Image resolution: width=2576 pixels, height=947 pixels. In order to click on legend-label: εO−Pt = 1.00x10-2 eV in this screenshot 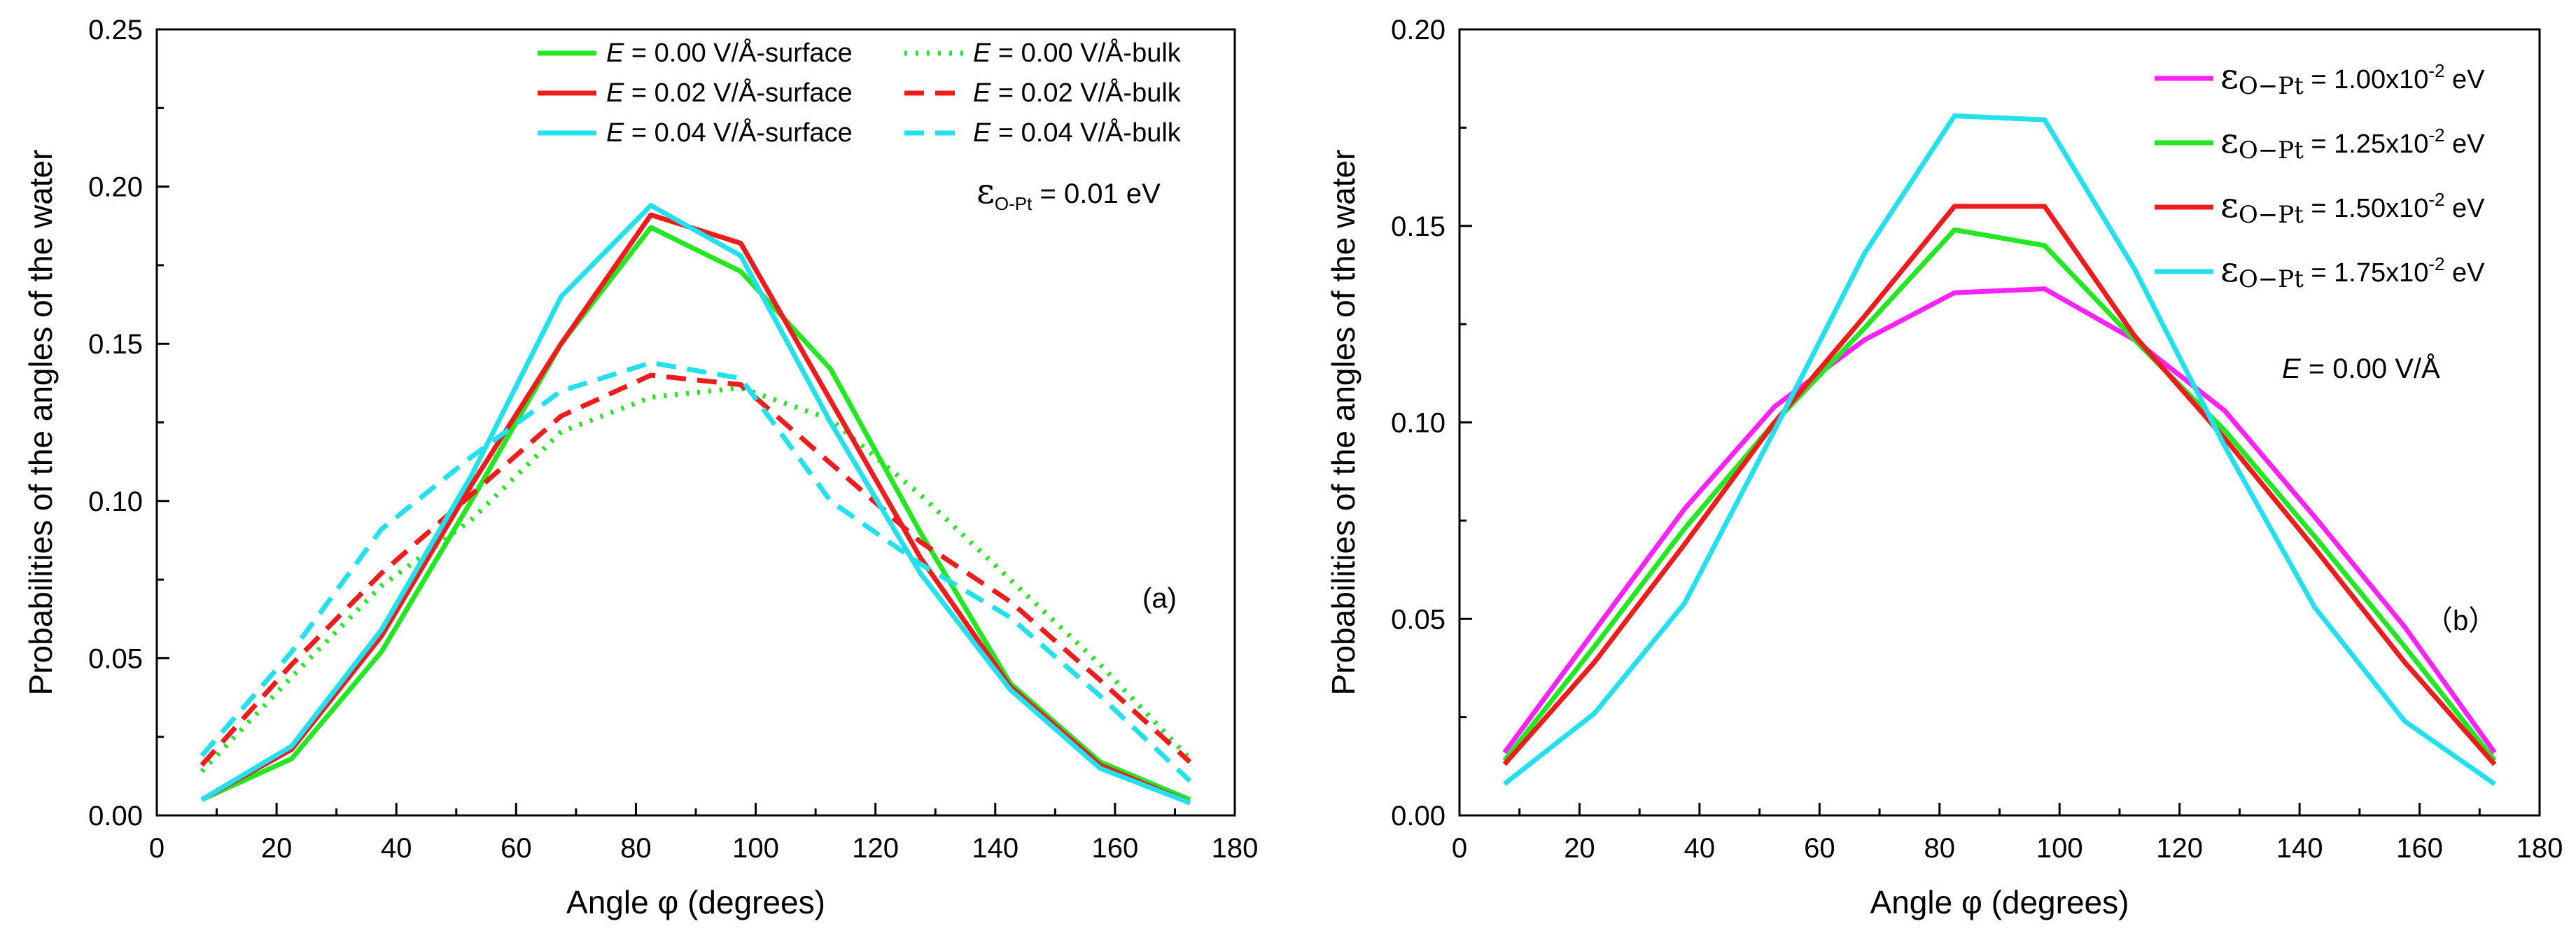, I will do `click(2352, 78)`.